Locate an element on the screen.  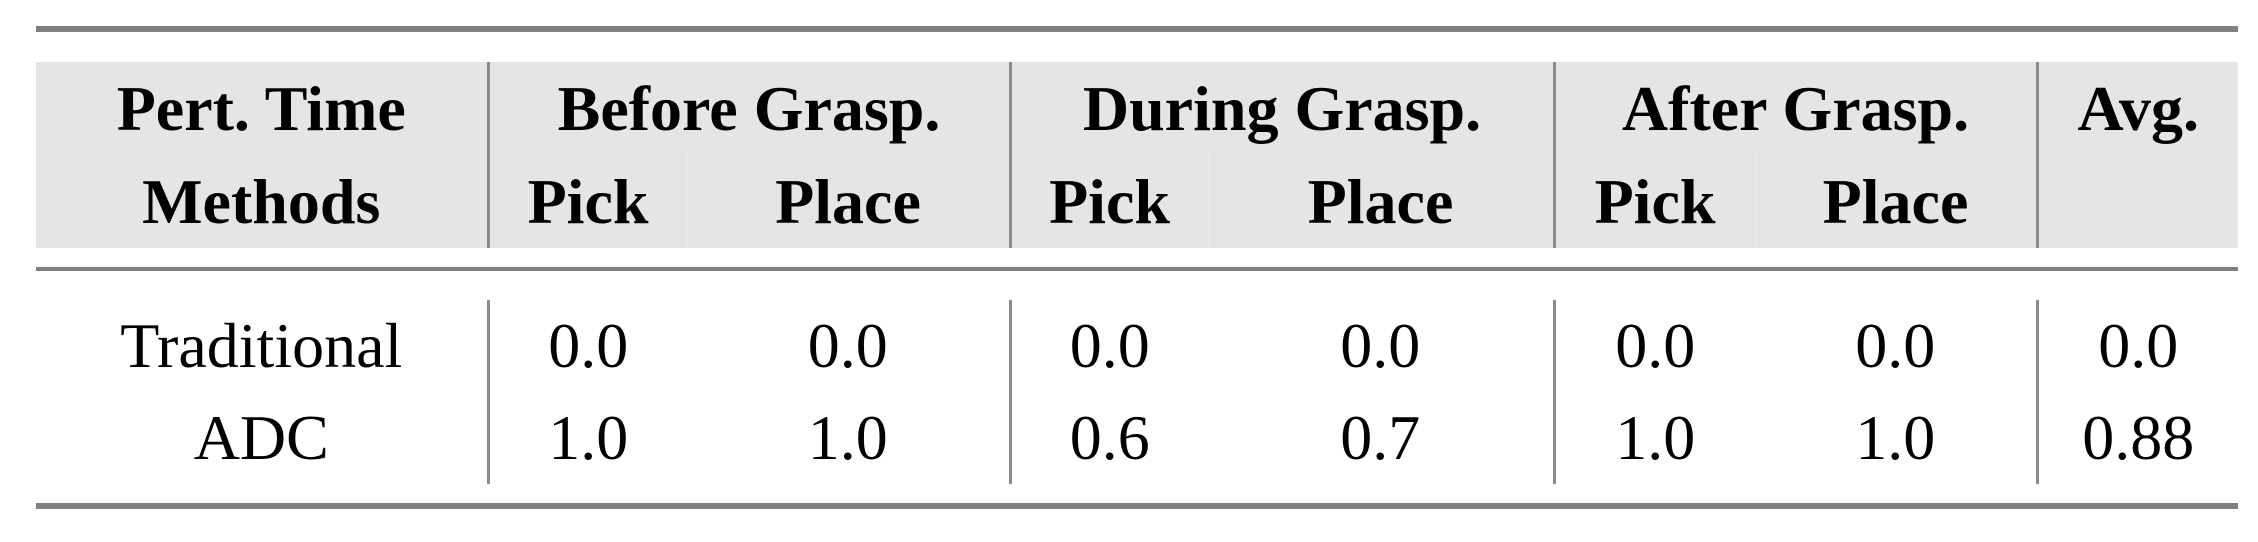
header-after-place: Place is located at coordinates (1895, 201).